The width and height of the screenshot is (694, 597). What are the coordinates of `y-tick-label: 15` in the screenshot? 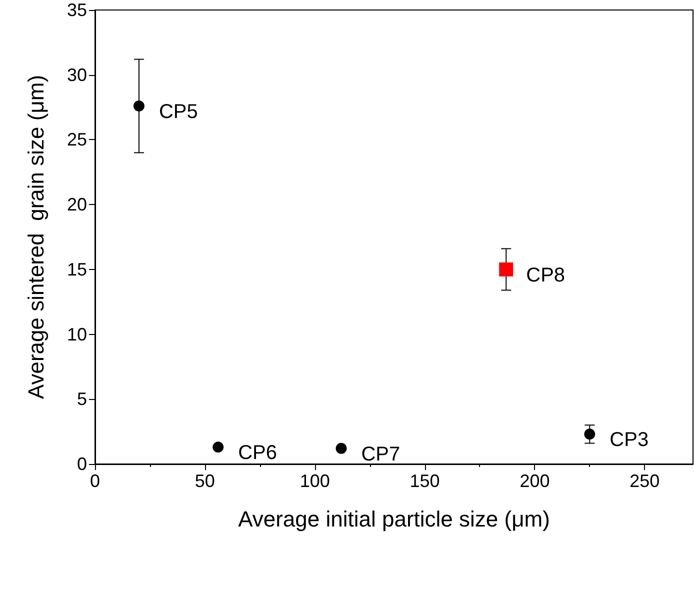 It's located at (76, 269).